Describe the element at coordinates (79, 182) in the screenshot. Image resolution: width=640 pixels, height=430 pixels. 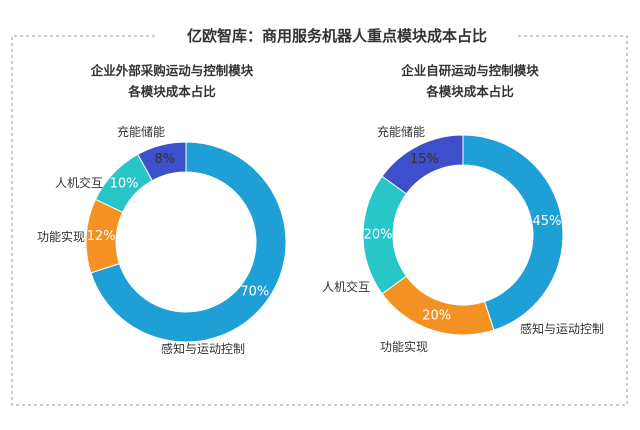
I see `chart-1-category-label-3: 人机交互` at that location.